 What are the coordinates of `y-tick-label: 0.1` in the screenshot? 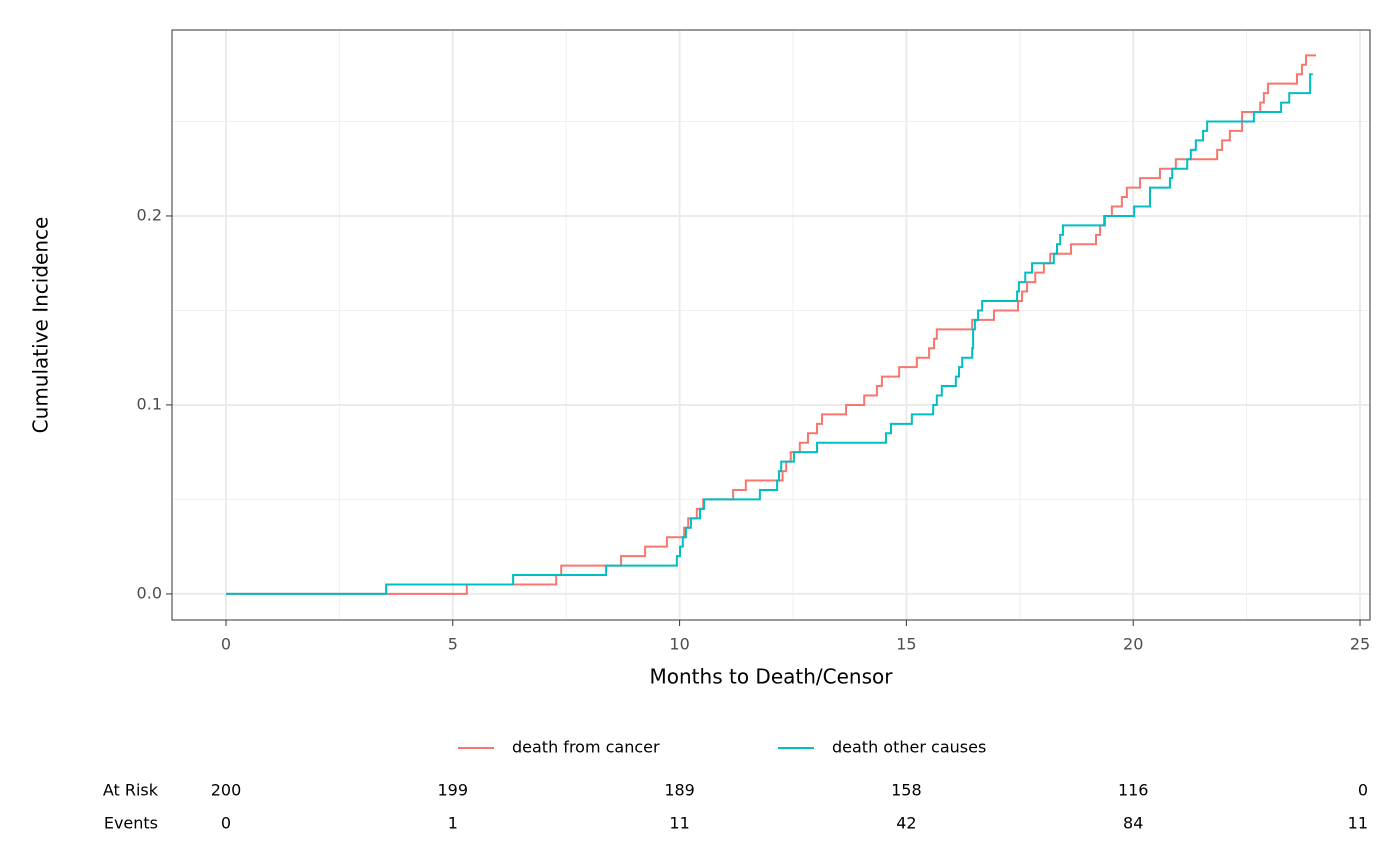 It's located at (149, 403).